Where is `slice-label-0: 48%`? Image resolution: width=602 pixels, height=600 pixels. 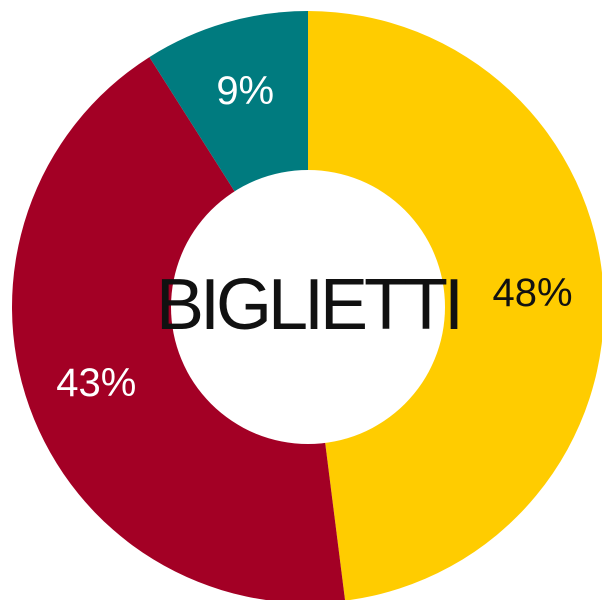
slice-label-0: 48% is located at coordinates (533, 293).